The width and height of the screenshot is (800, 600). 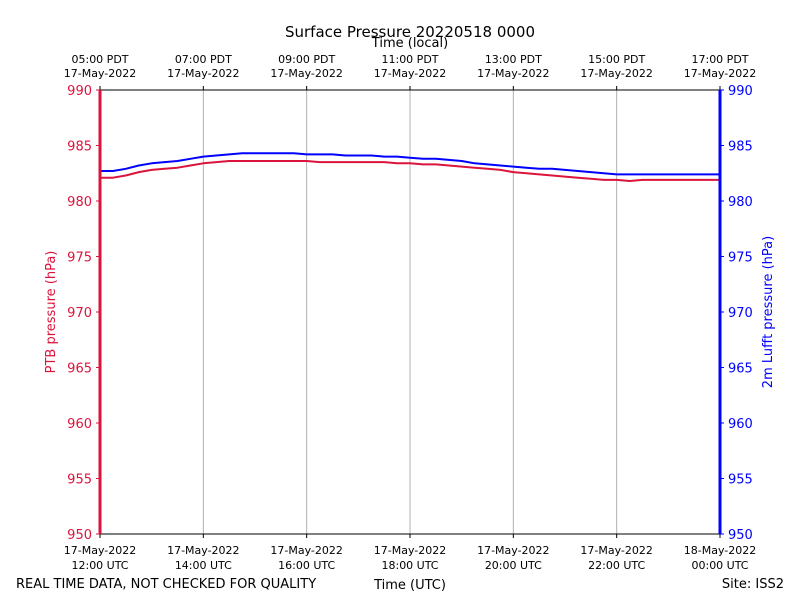 What do you see at coordinates (740, 424) in the screenshot?
I see `y-tick-label-right: 960` at bounding box center [740, 424].